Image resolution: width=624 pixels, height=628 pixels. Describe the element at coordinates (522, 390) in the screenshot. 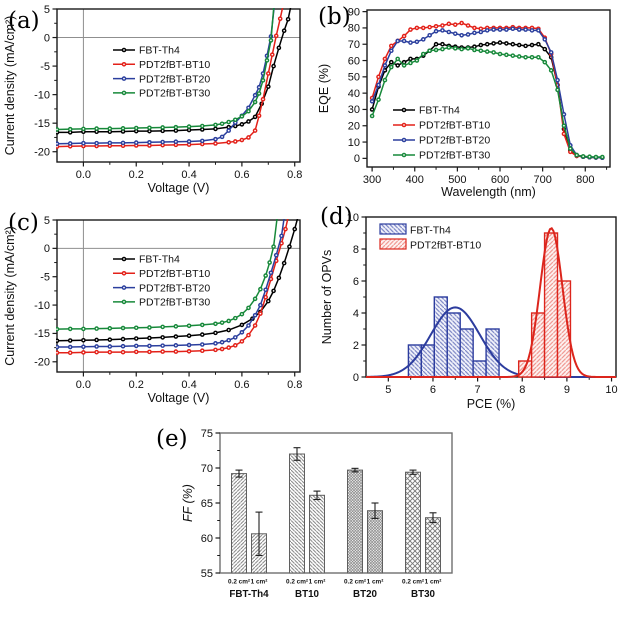

I see `x-tick-label: 8` at that location.